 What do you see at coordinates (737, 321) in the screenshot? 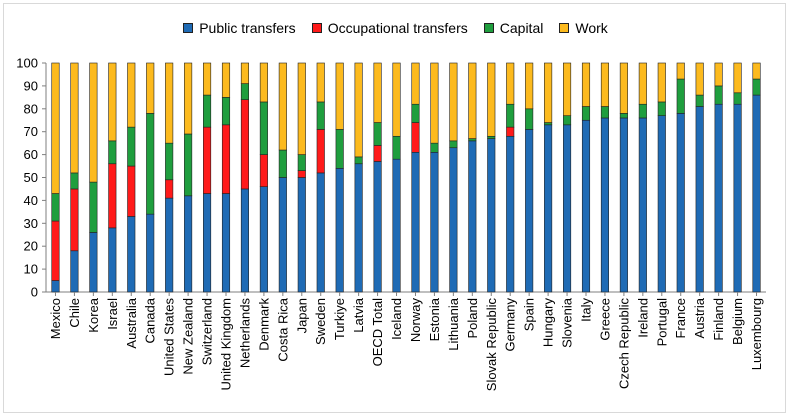
I see `x-tick-label: Belgium` at bounding box center [737, 321].